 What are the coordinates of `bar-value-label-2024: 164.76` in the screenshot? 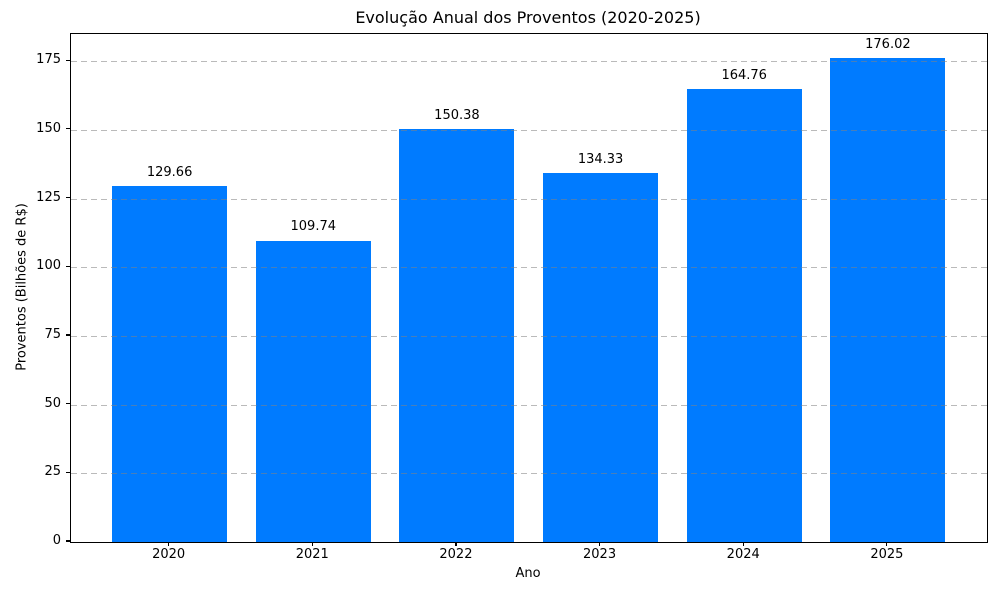 It's located at (744, 76).